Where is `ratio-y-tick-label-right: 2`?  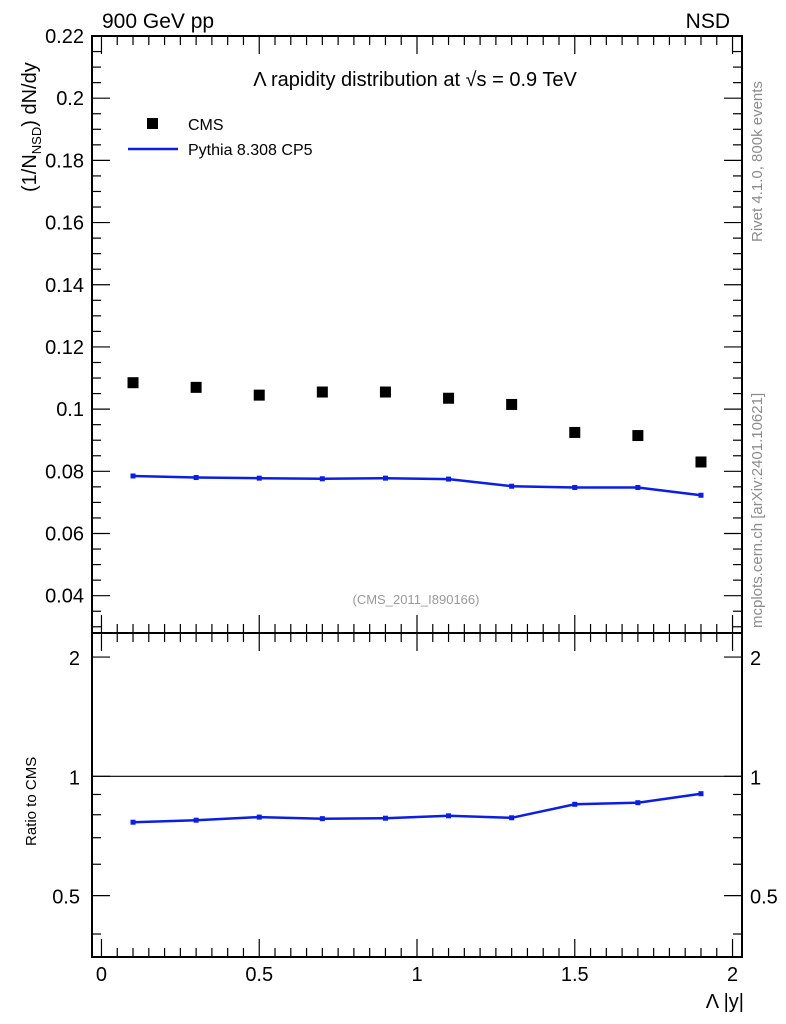
ratio-y-tick-label-right: 2 is located at coordinates (755, 659).